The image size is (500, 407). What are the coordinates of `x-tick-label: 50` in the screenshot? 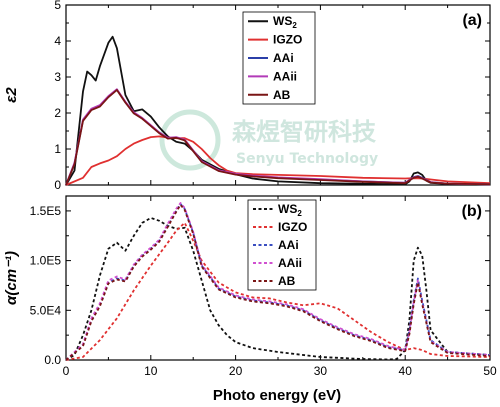 It's located at (490, 371).